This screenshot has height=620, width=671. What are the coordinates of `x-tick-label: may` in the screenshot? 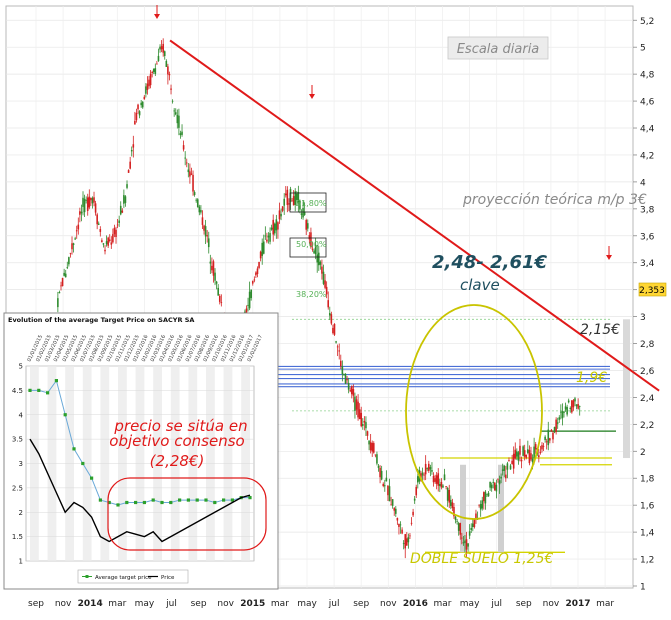 It's located at (307, 604).